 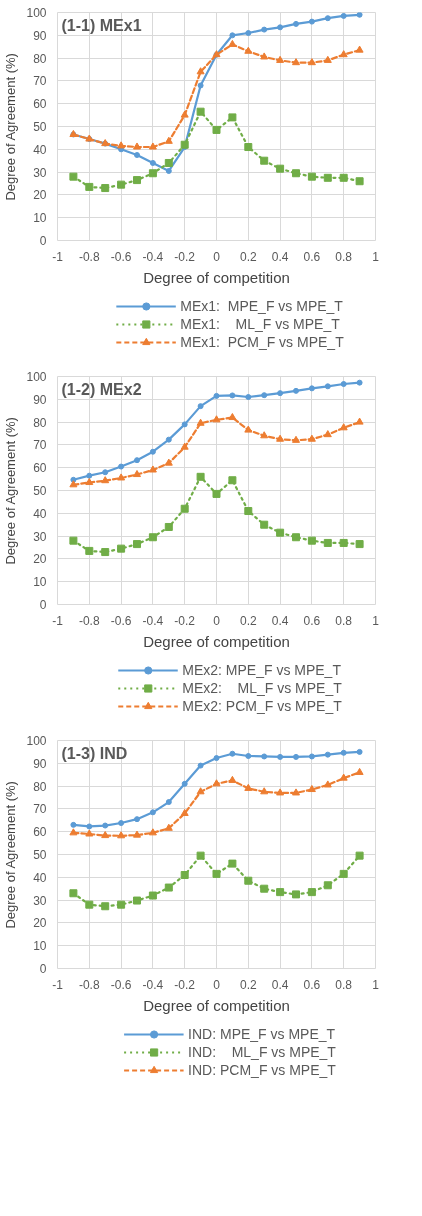 What do you see at coordinates (376, 256) in the screenshot?
I see `x-tick-label: 1` at bounding box center [376, 256].